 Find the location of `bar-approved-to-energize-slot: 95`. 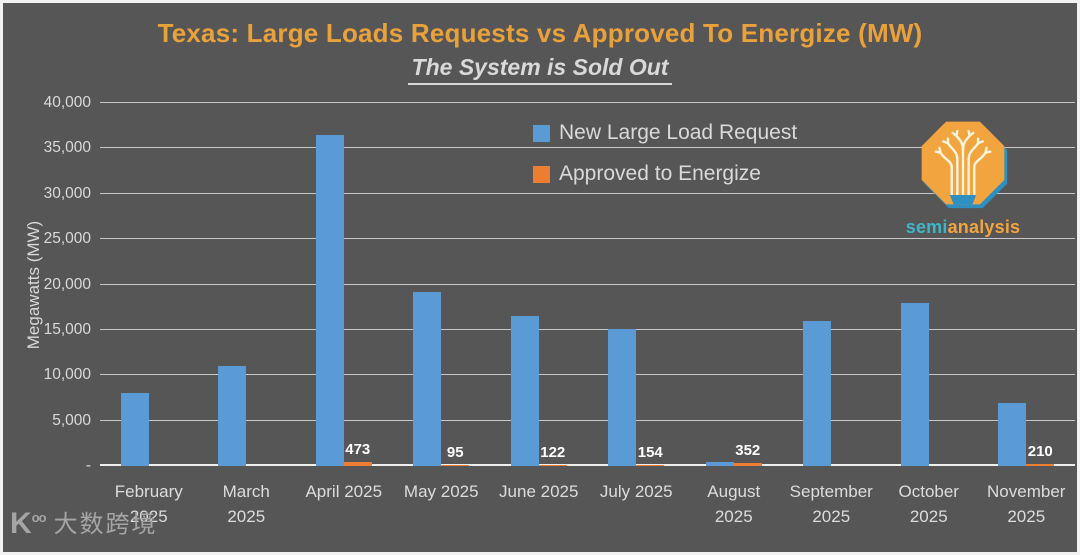

bar-approved-to-energize-slot: 95 is located at coordinates (455, 455).